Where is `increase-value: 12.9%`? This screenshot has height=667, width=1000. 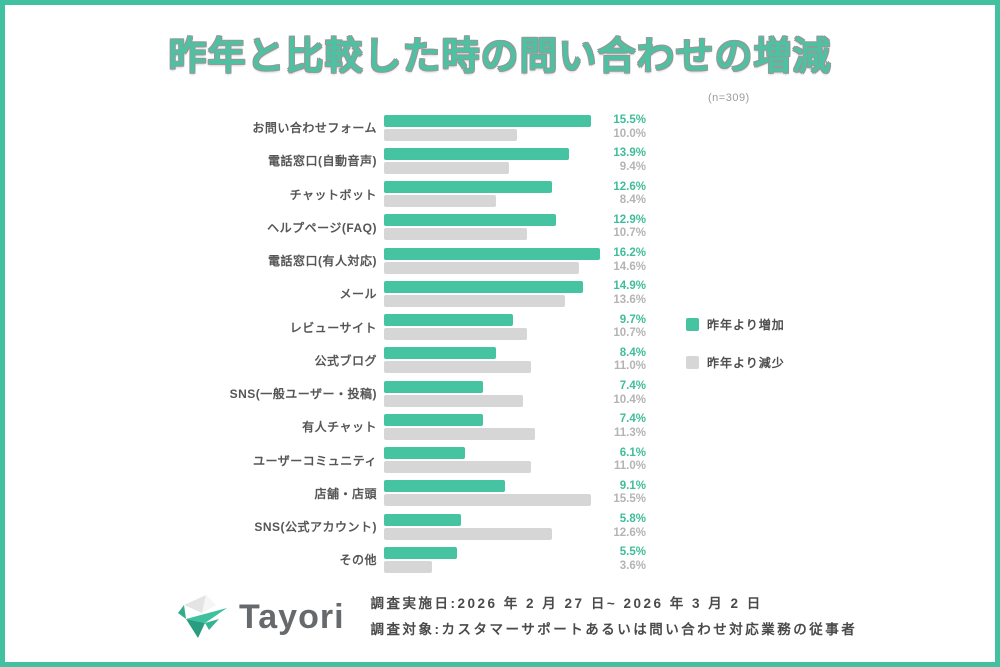 increase-value: 12.9% is located at coordinates (629, 219).